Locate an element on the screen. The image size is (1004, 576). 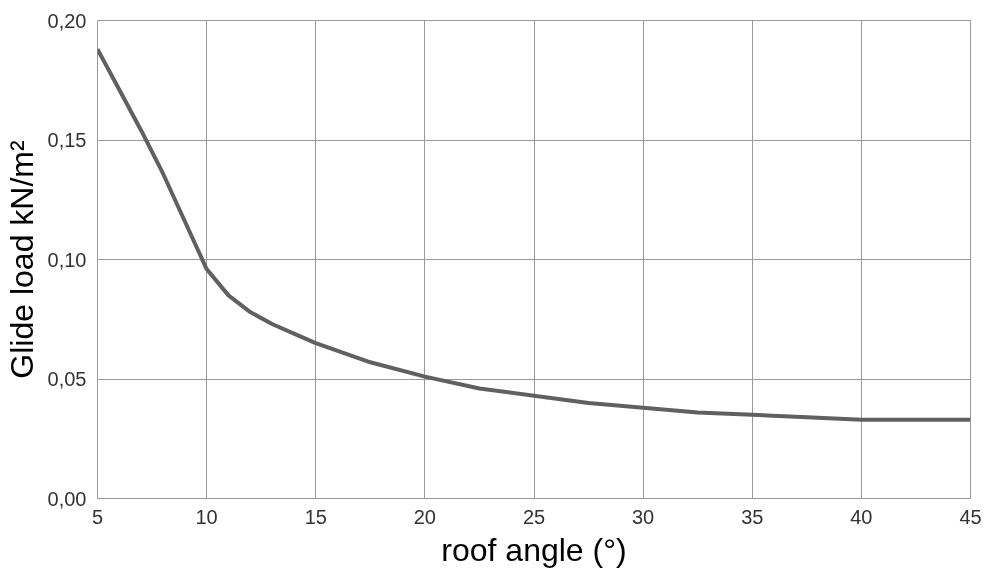
x-axis-title: roof angle (°) is located at coordinates (534, 549).